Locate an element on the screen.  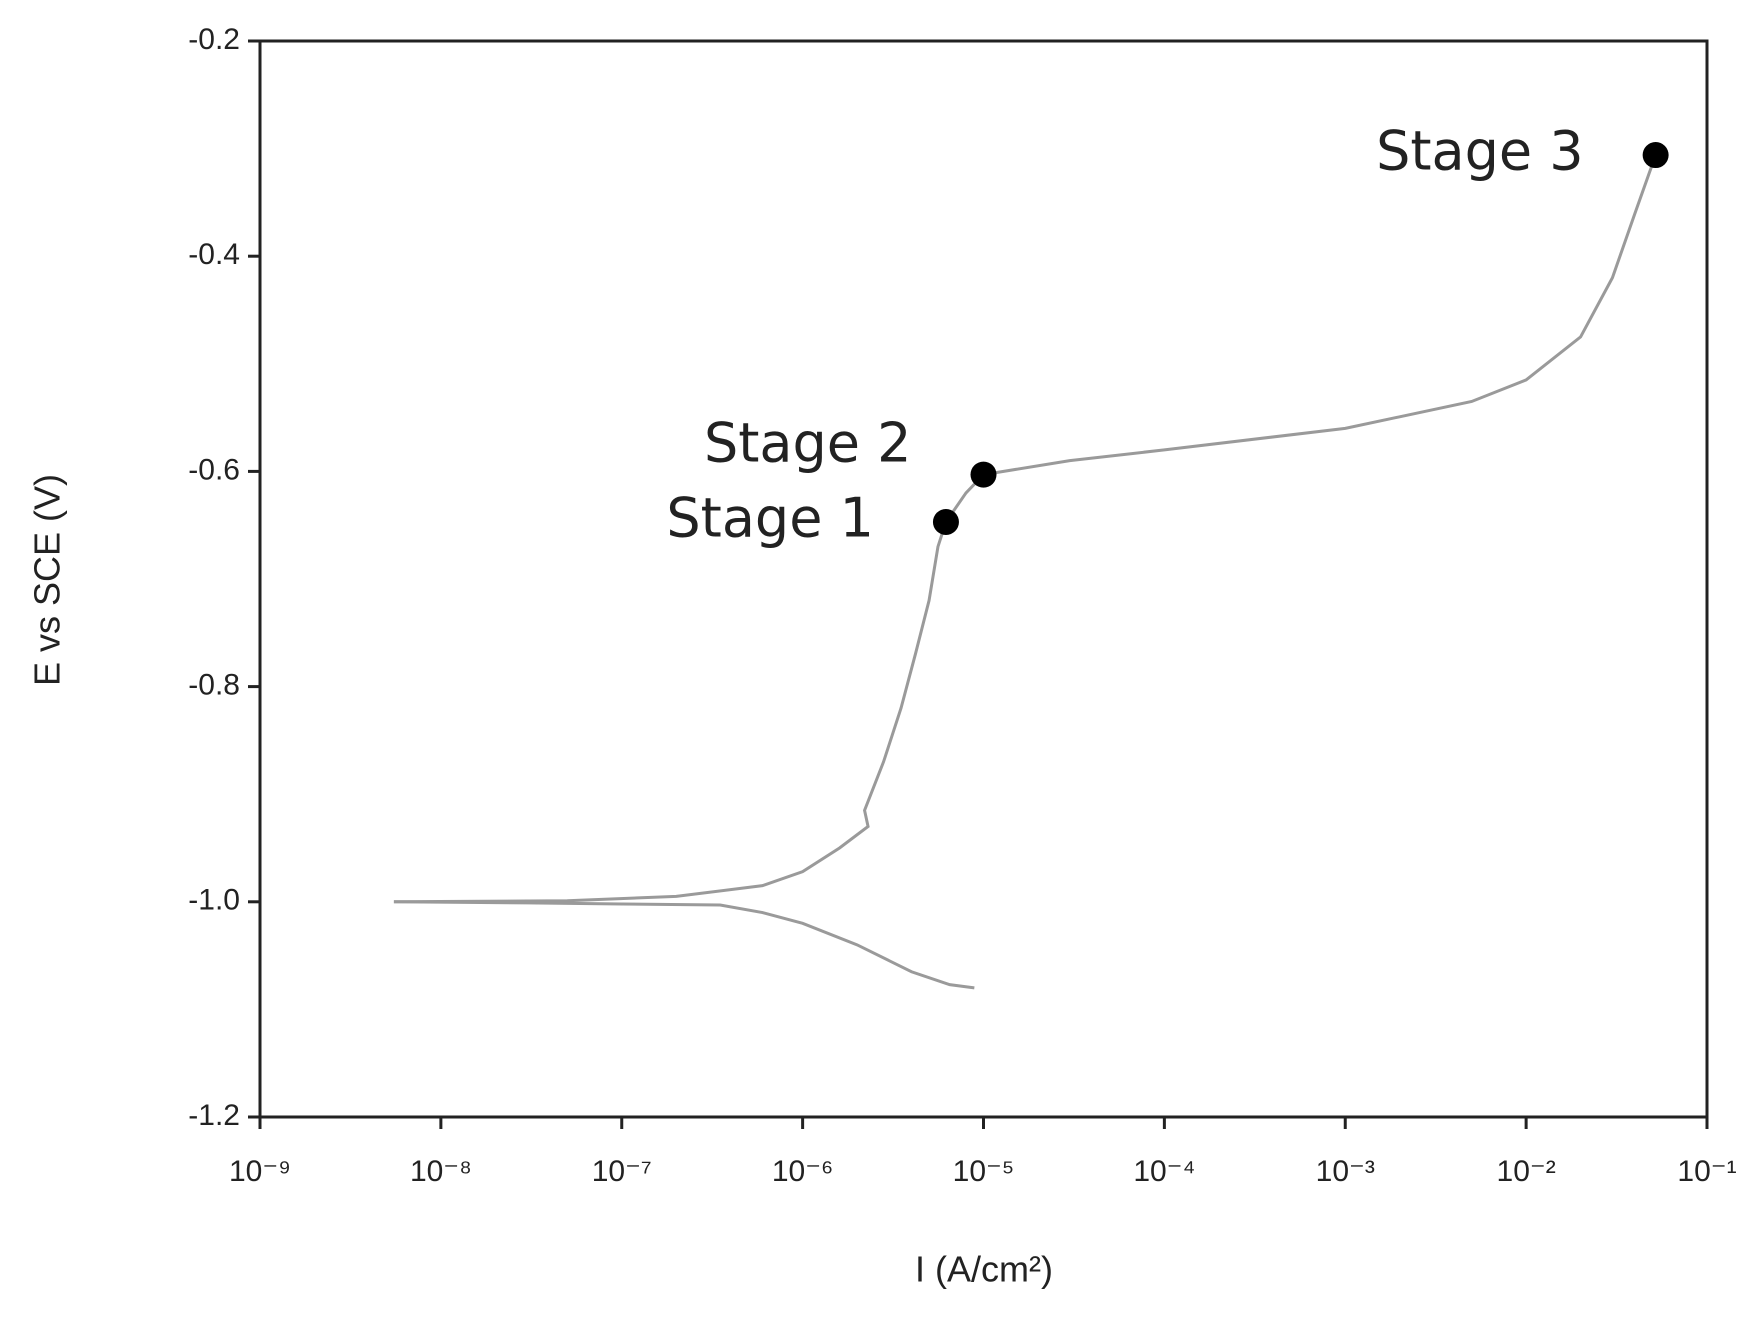
y-tick-label: -1.2 is located at coordinates (214, 1115).